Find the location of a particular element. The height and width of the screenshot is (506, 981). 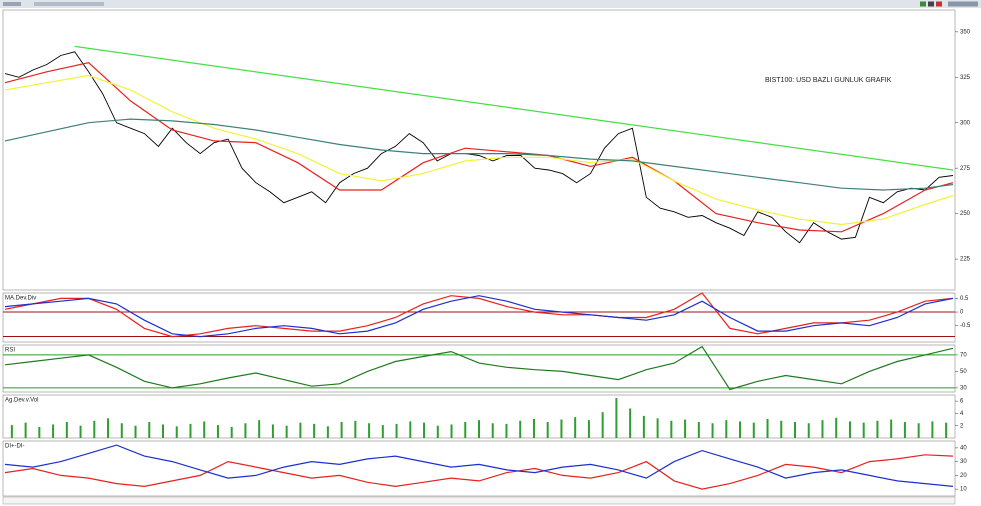

title-bar is located at coordinates (490, 4).